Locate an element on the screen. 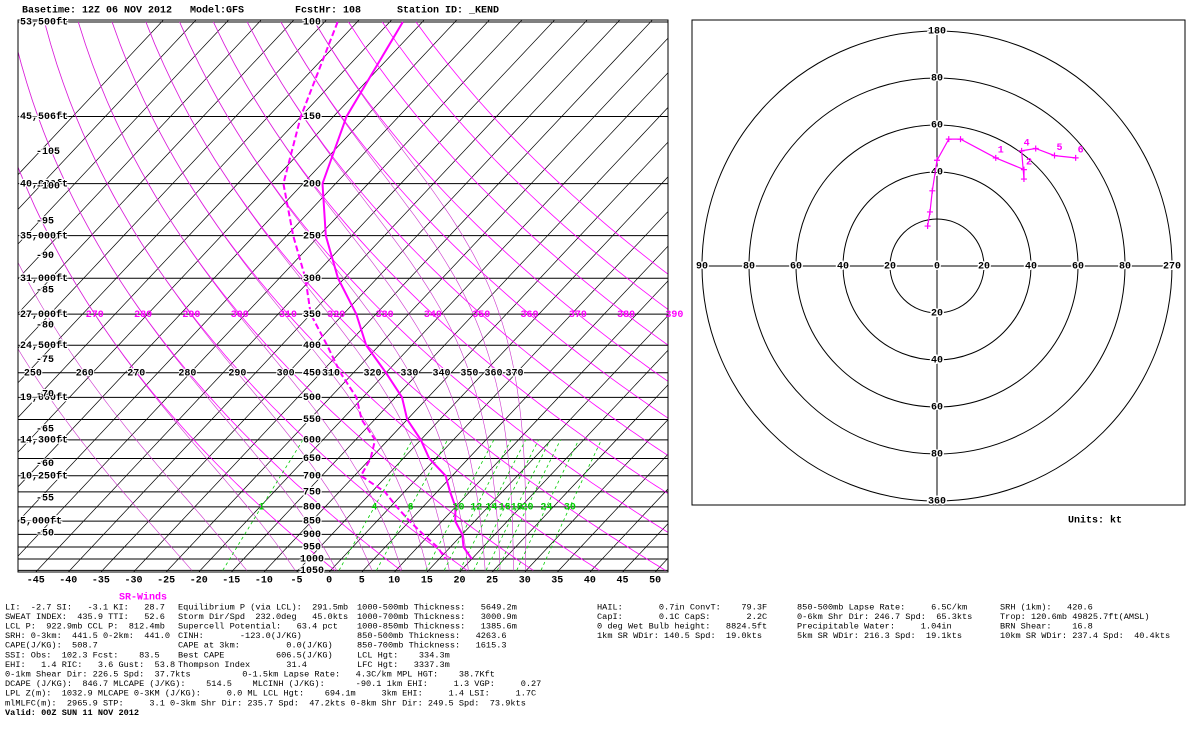 This screenshot has height=733, width=1200. isotherm-label: -85 is located at coordinates (45, 291).